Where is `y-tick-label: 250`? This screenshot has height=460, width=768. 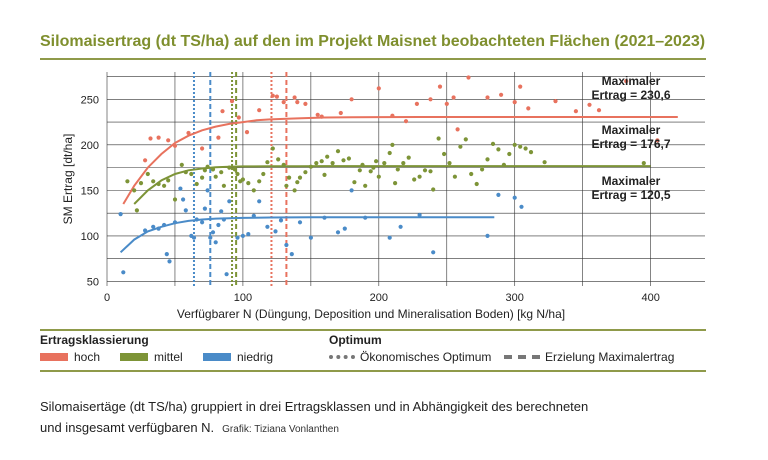
y-tick-label: 250 is located at coordinates (90, 100).